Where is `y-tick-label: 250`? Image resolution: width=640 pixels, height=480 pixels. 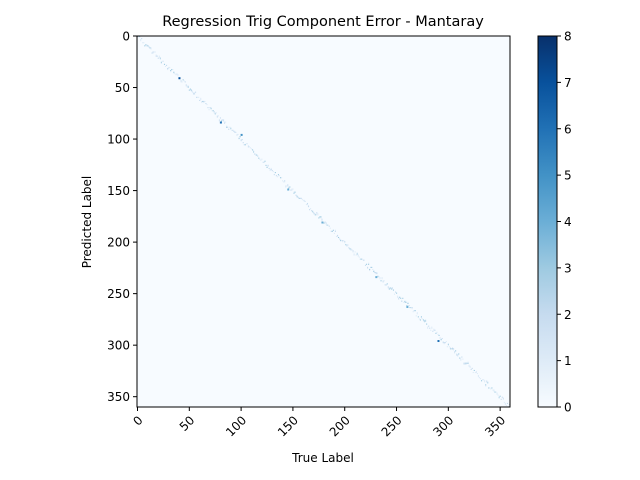 y-tick-label: 250 is located at coordinates (118, 294).